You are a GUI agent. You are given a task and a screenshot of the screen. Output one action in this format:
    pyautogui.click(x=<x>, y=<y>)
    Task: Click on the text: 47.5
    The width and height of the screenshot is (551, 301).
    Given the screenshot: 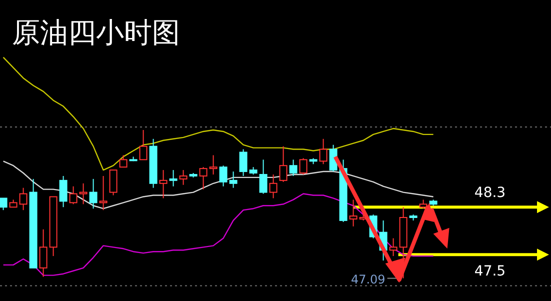 What is the action you would take?
    pyautogui.click(x=490, y=272)
    